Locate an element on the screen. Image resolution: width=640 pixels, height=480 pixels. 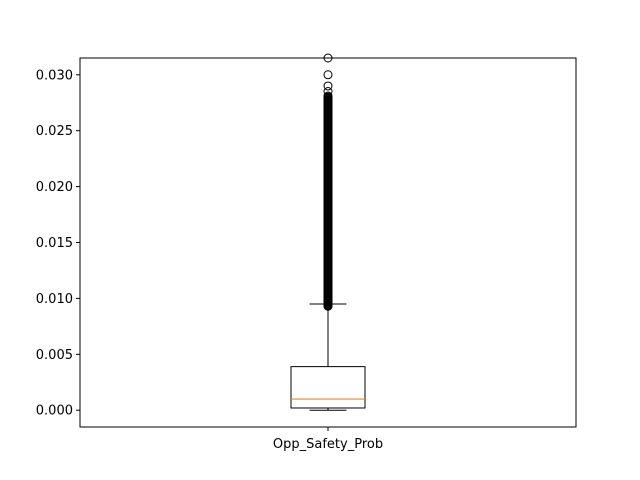
y-tick-label: 0.030 is located at coordinates (54, 75).